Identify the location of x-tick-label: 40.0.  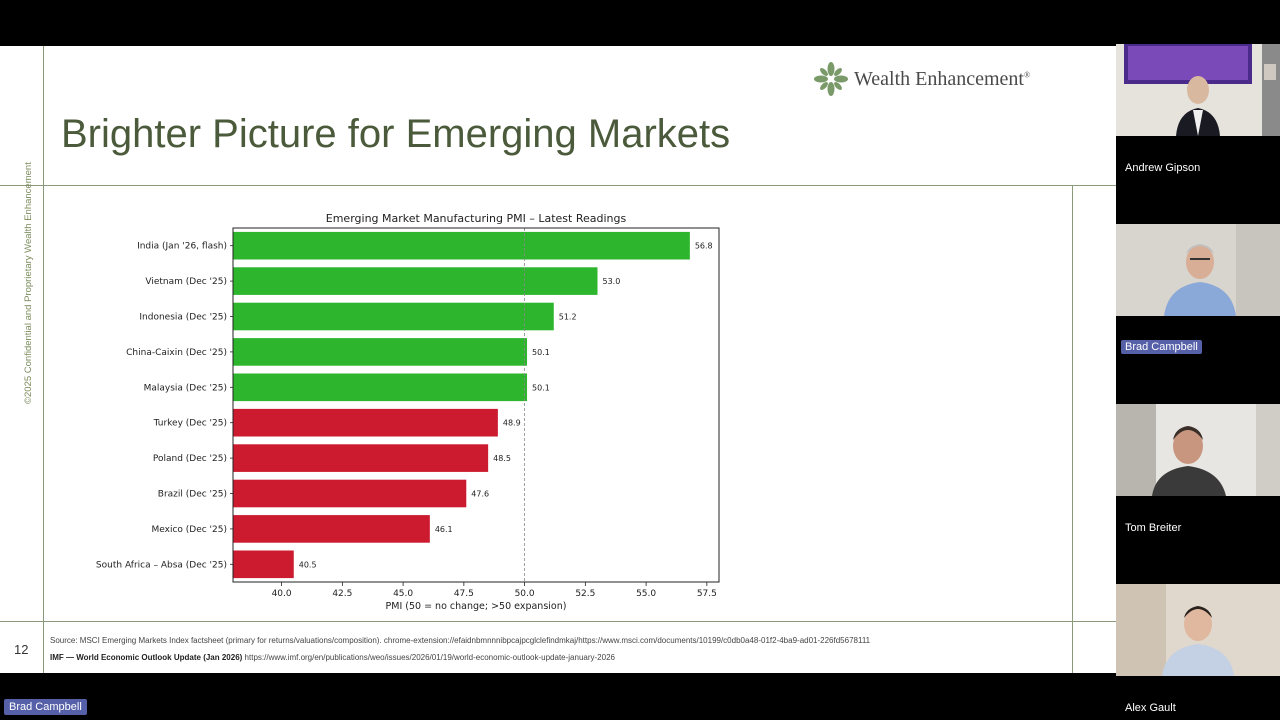
(282, 594).